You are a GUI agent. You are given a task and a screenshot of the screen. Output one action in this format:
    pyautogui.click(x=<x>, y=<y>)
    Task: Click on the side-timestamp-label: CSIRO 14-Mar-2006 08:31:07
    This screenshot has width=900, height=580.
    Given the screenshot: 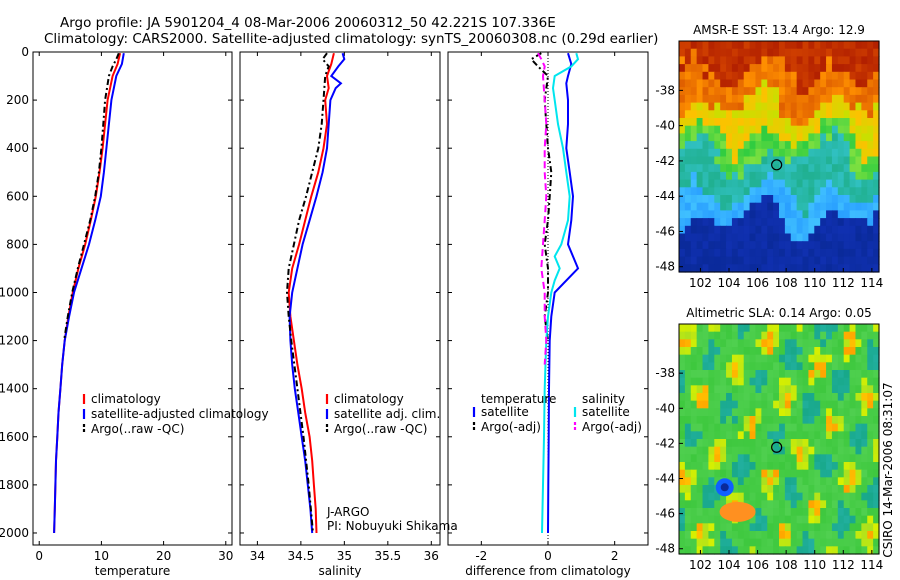 What is the action you would take?
    pyautogui.click(x=888, y=469)
    